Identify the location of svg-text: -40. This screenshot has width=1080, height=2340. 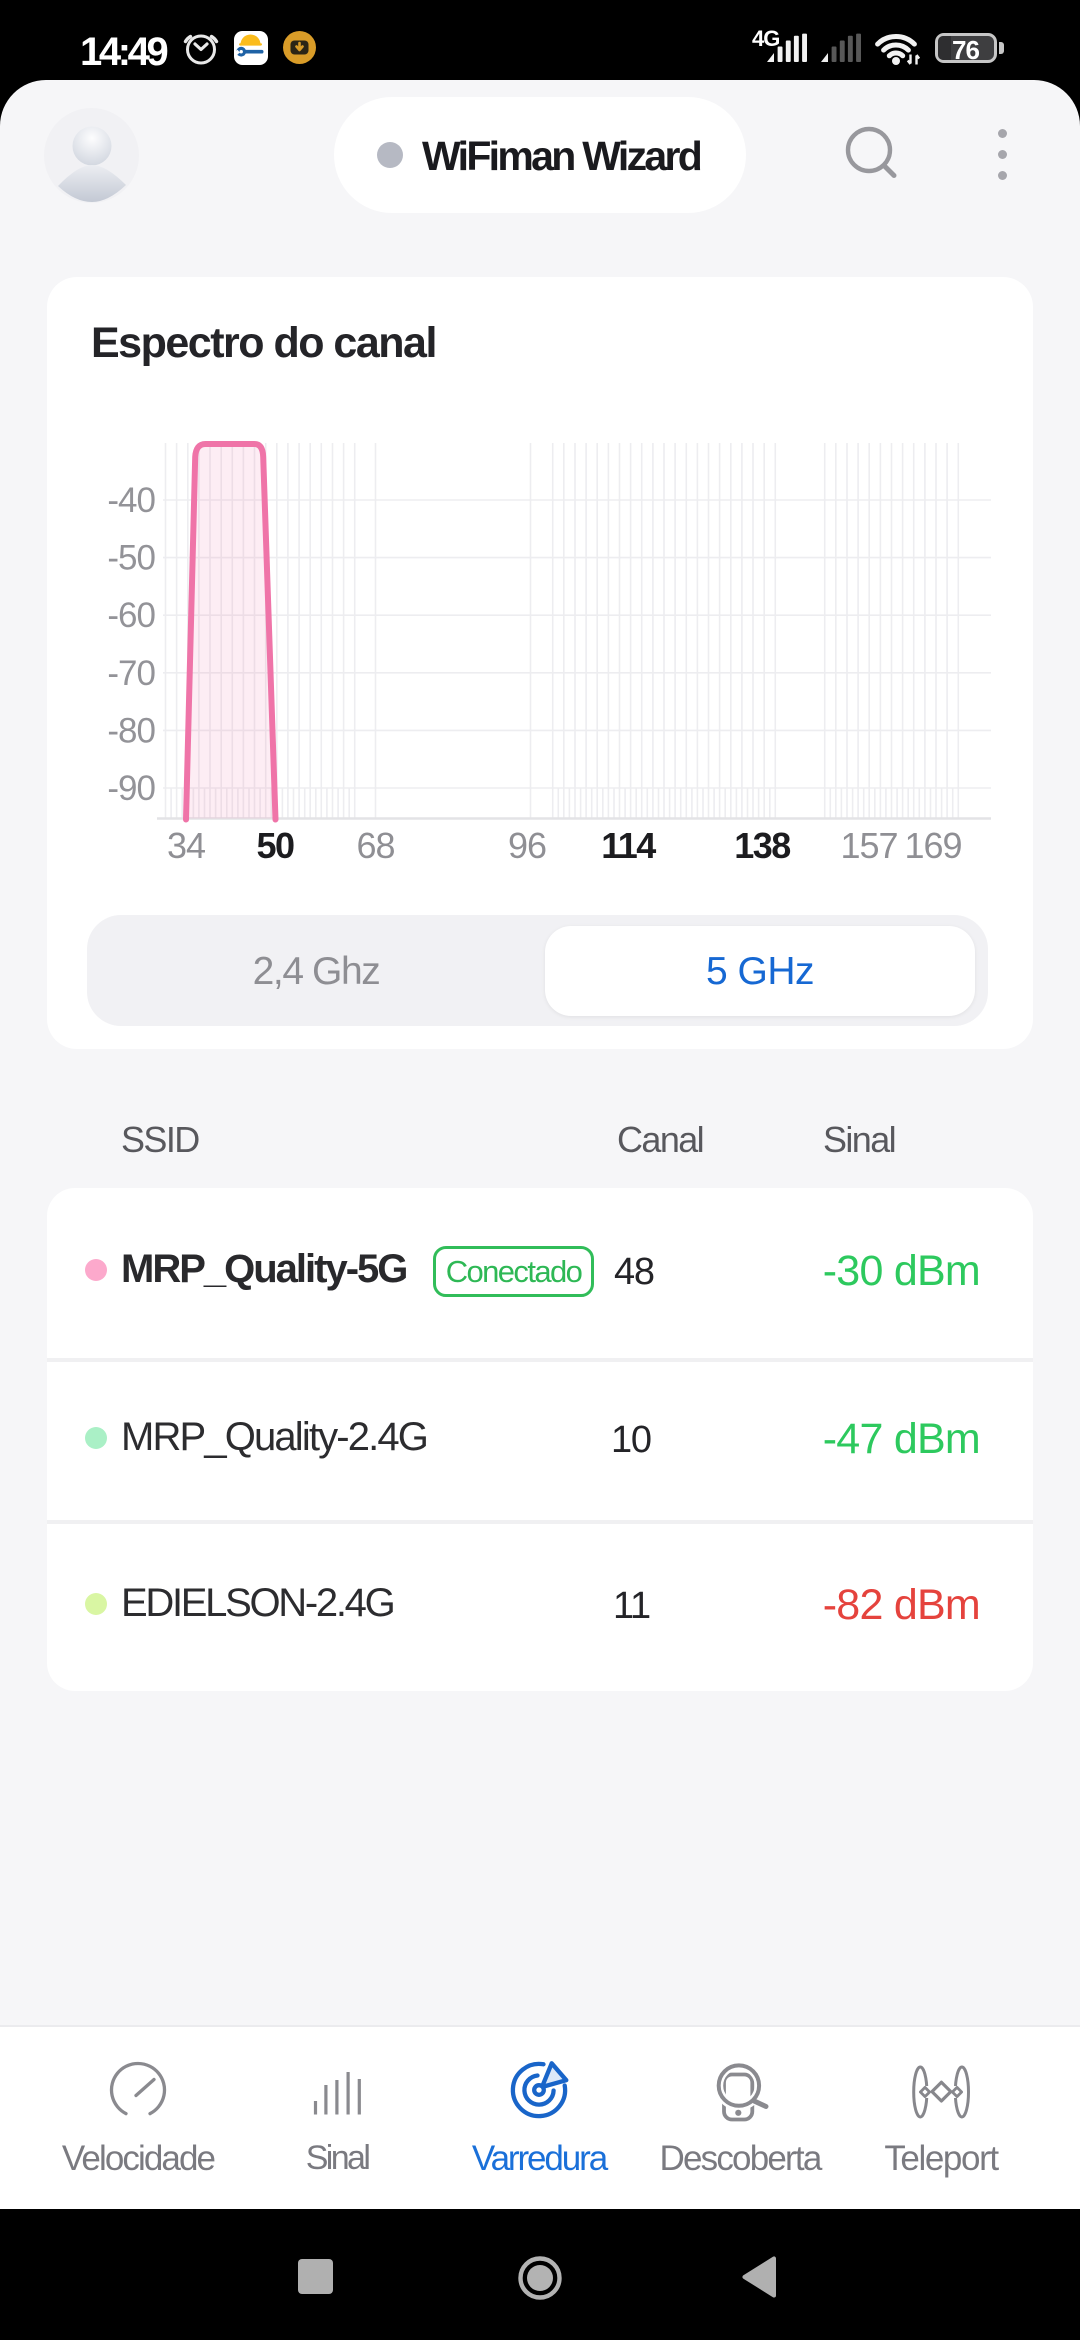
(131, 500).